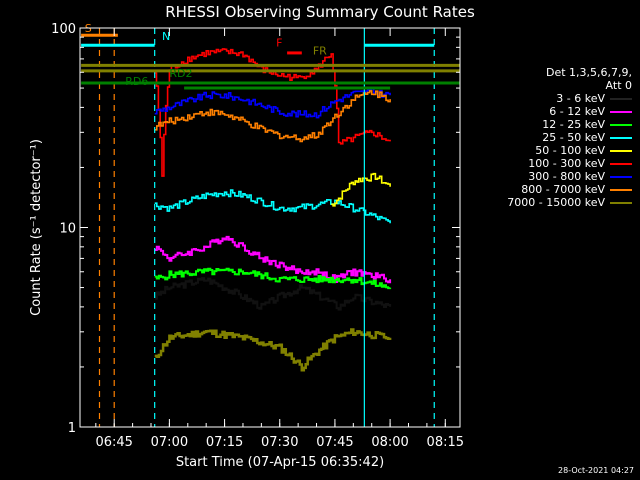 The image size is (640, 480). I want to click on legend-entry-label: 7000 - 15000 keV, so click(556, 202).